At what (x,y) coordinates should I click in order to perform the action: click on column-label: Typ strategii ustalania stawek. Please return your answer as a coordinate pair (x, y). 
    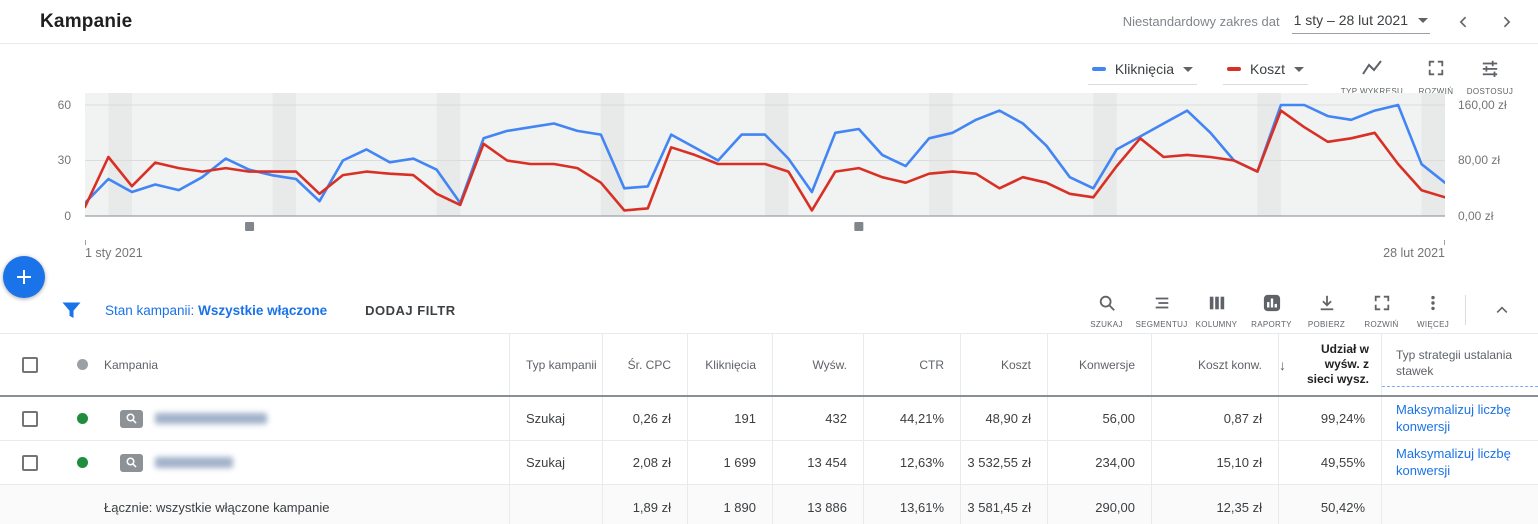
    Looking at the image, I should click on (1460, 364).